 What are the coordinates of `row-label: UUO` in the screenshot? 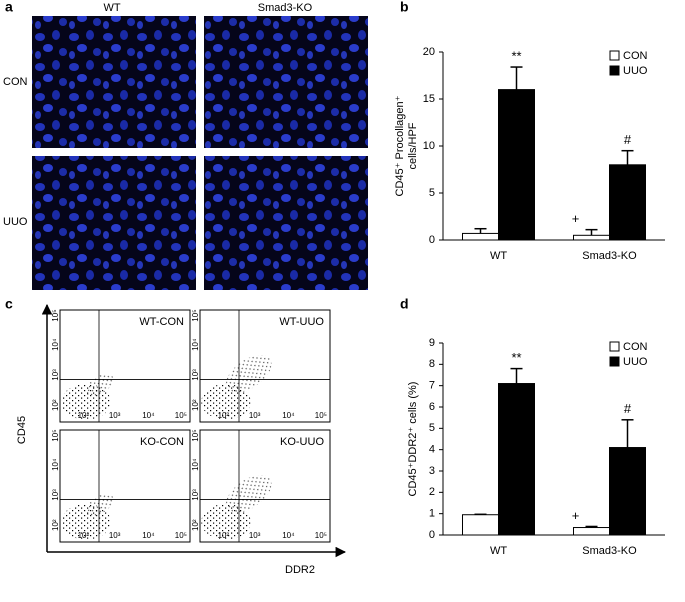 It's located at (15, 222).